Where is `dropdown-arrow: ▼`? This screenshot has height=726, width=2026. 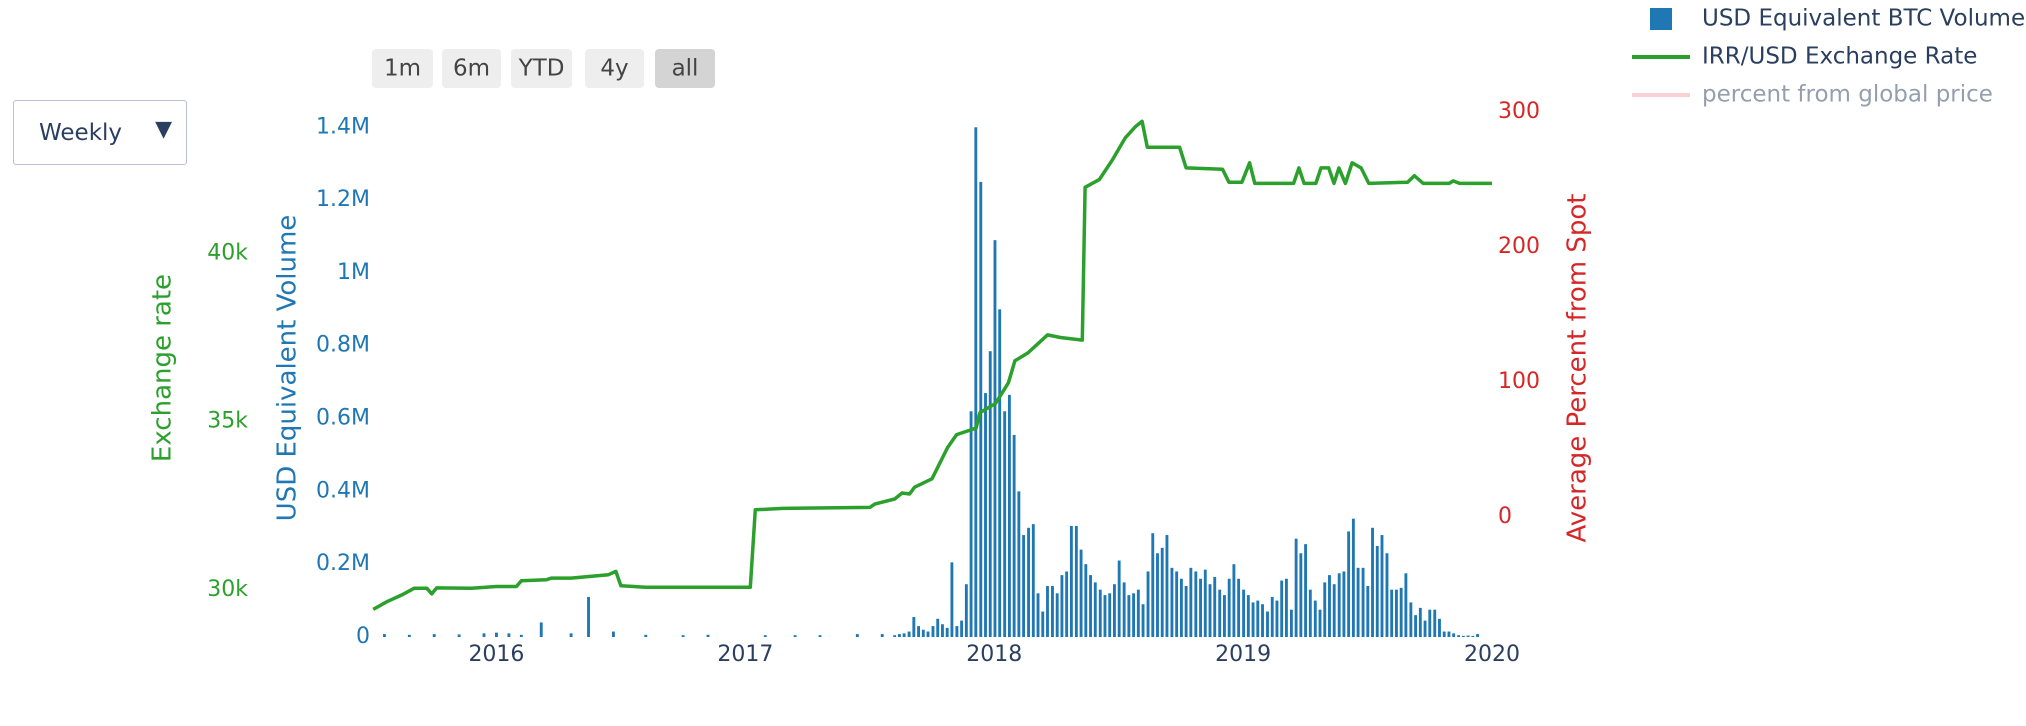
dropdown-arrow: ▼ is located at coordinates (163, 129).